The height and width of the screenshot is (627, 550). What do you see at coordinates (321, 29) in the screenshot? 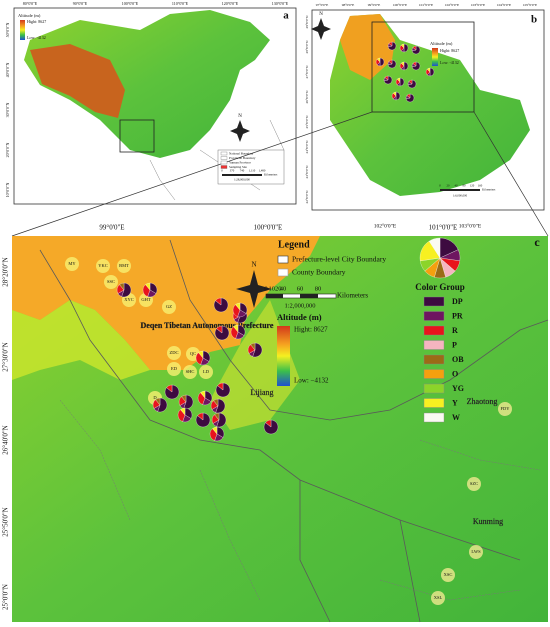
I see `compass` at bounding box center [321, 29].